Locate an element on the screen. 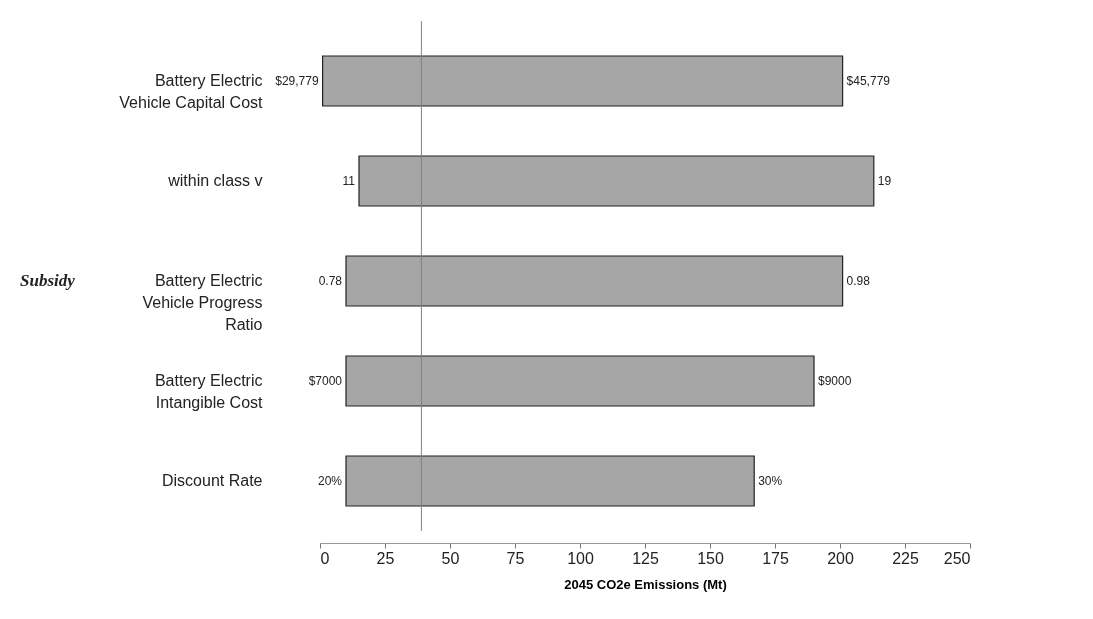 Image resolution: width=1093 pixels, height=619 pixels. annotation: $45,779 is located at coordinates (868, 81).